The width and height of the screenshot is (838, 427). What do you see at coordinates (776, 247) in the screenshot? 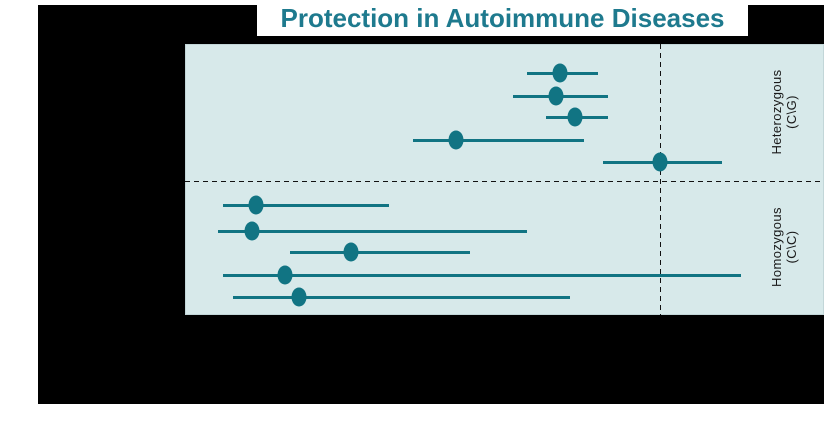
I see `group-label-line1: Homozygous` at bounding box center [776, 247].